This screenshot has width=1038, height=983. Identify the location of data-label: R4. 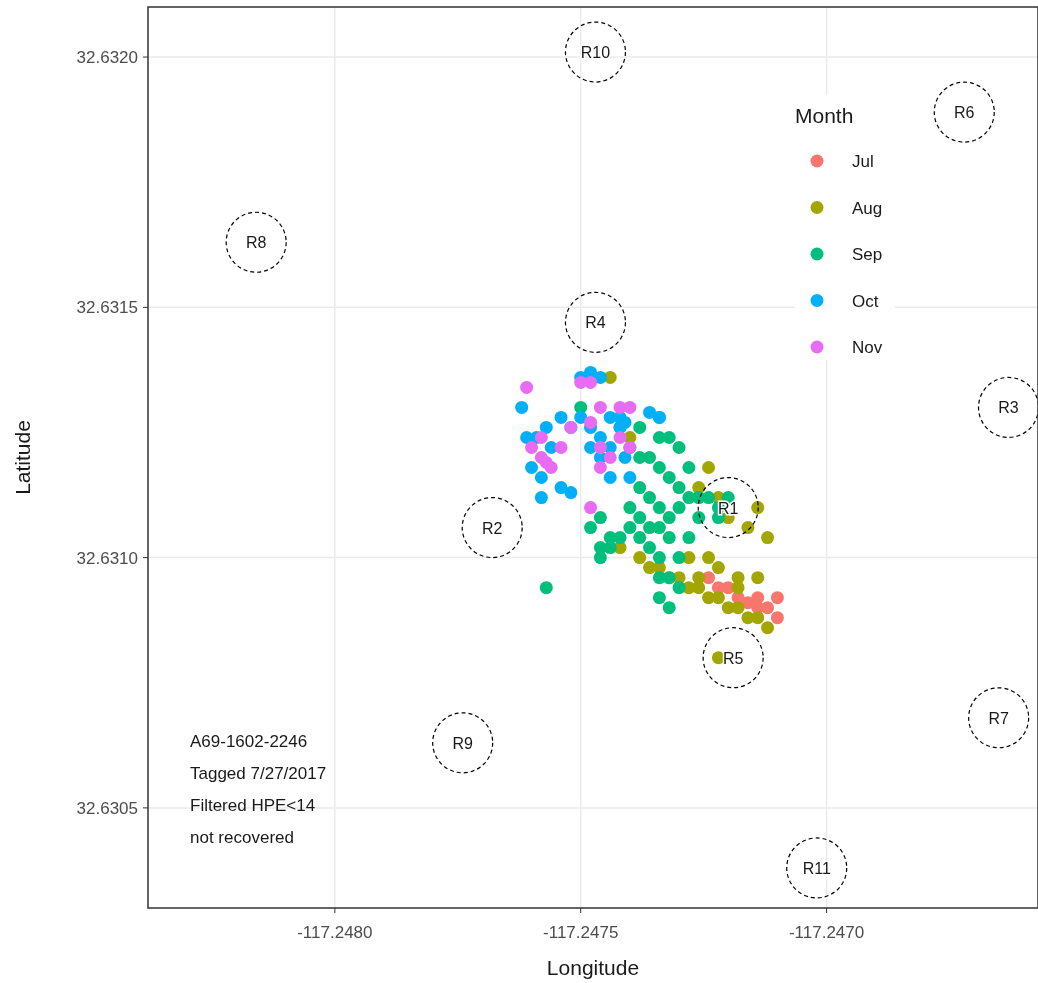
(595, 323).